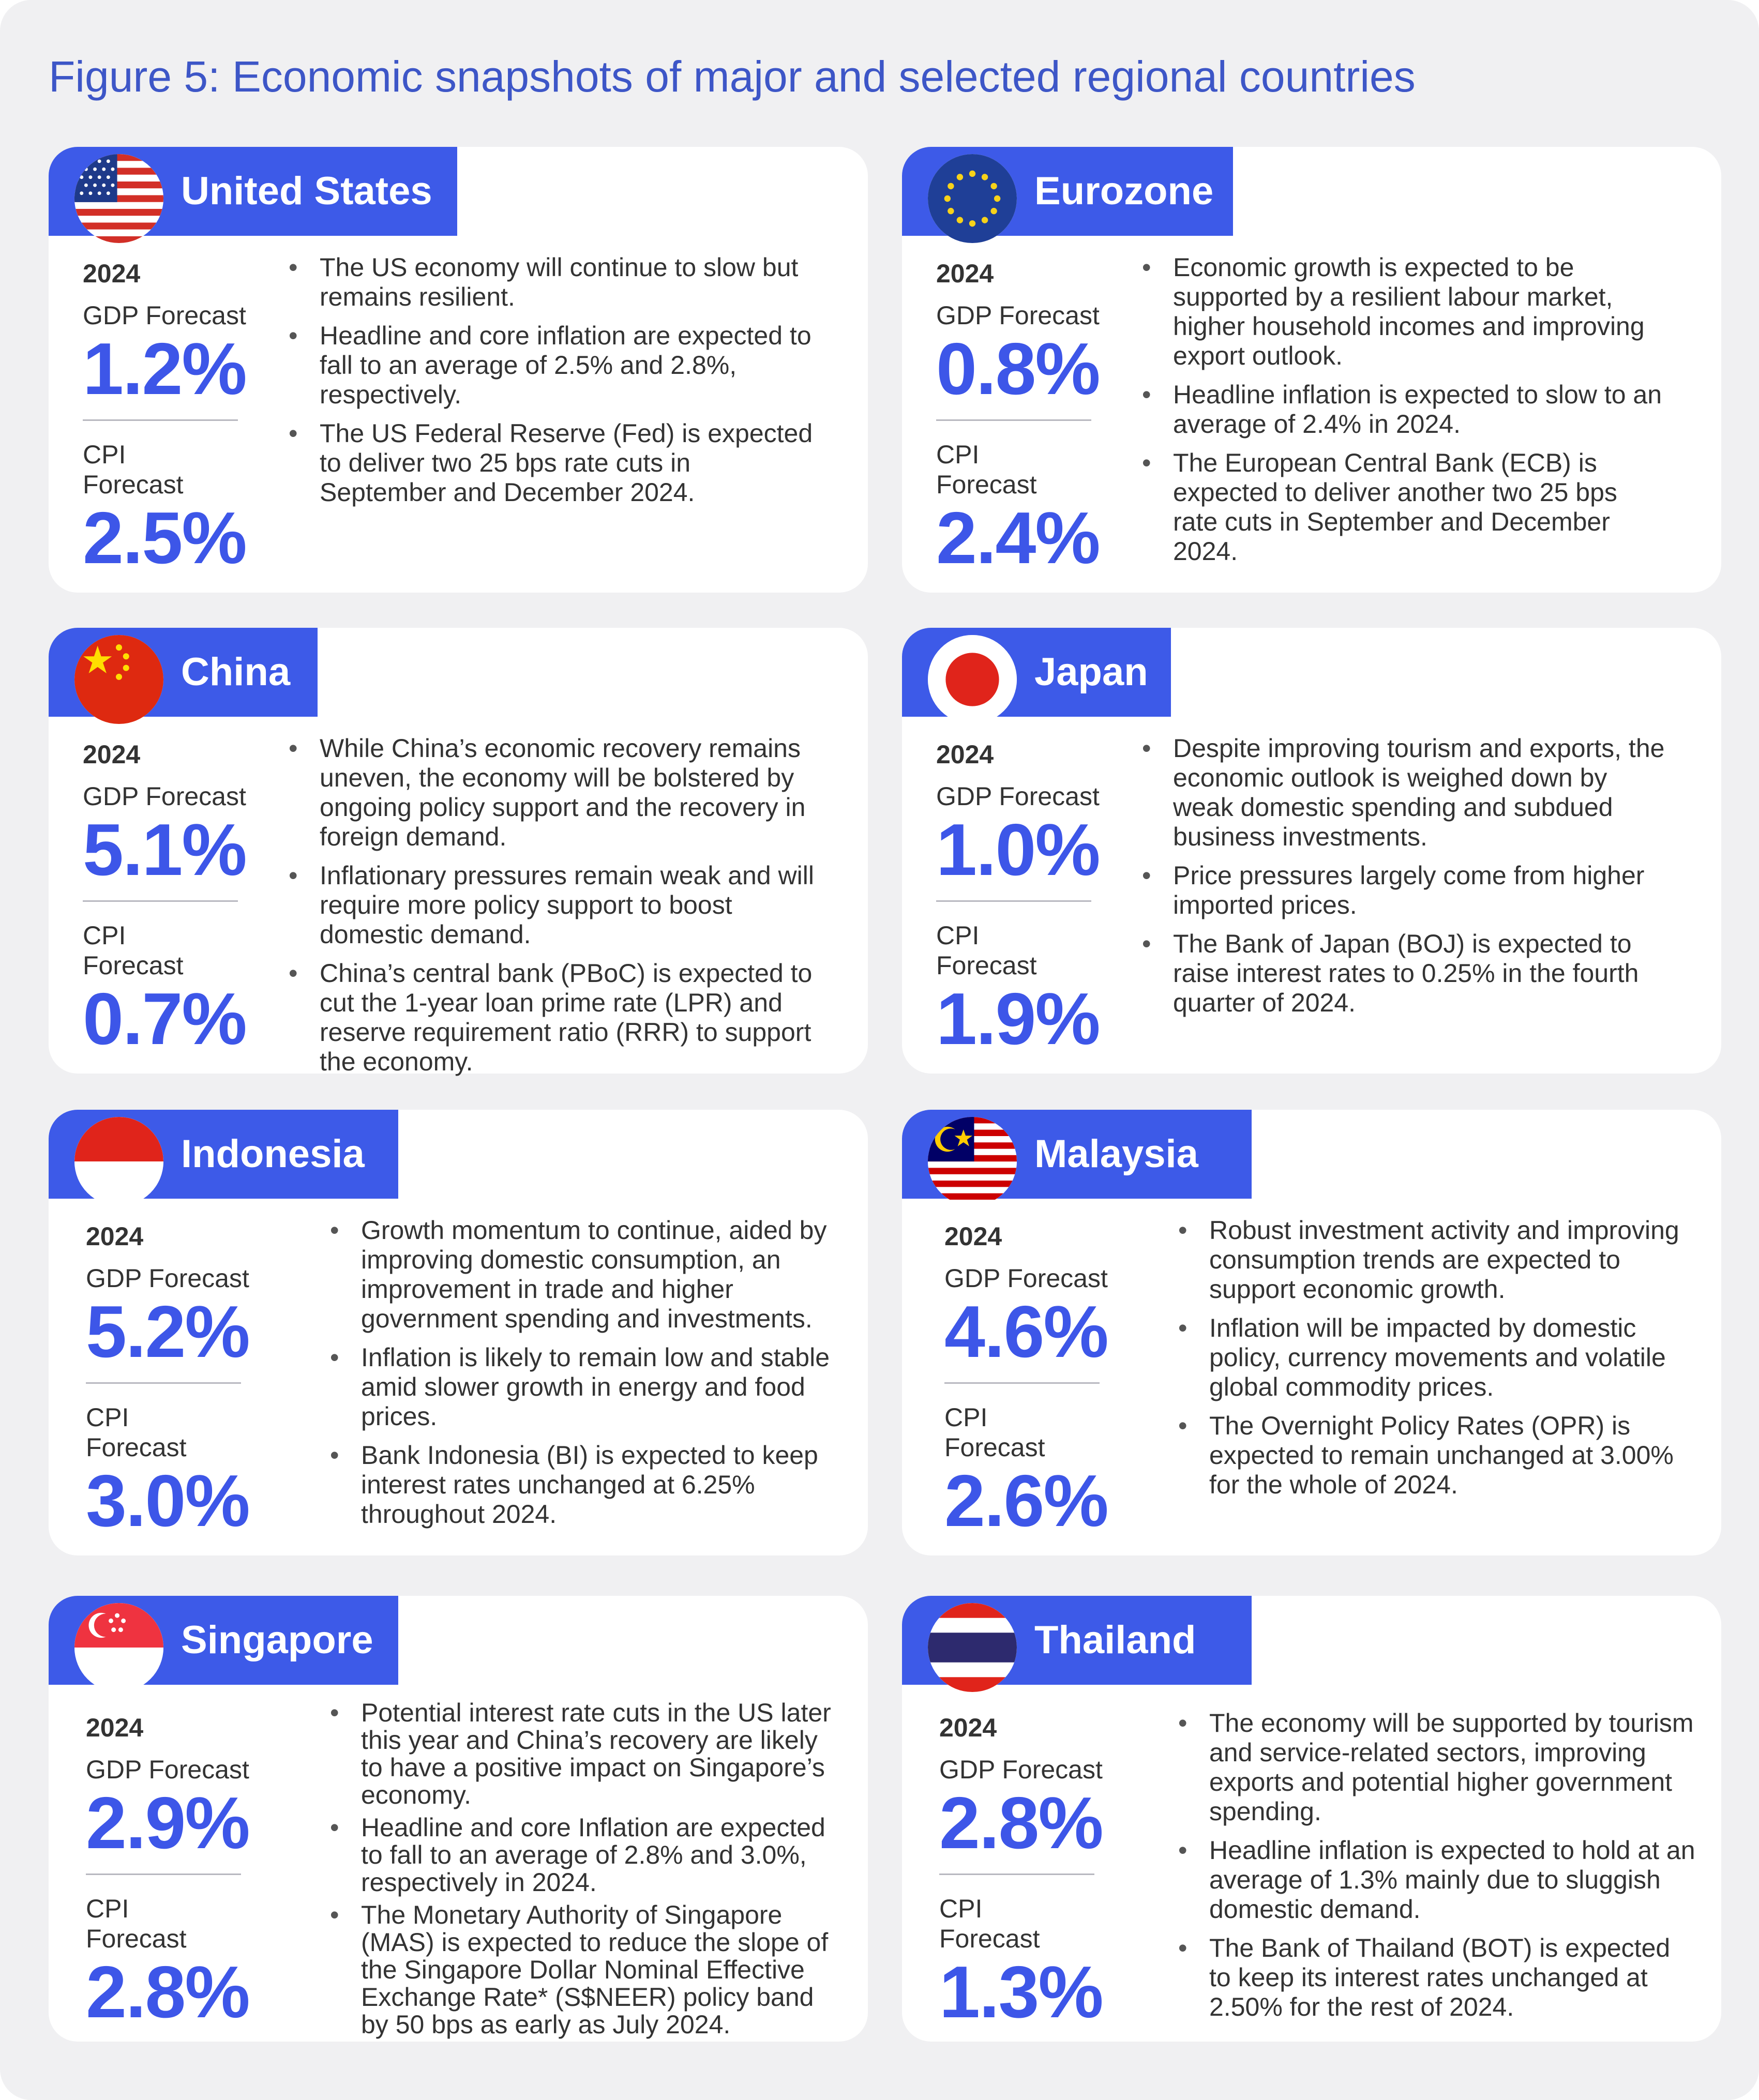 The height and width of the screenshot is (2100, 1759). What do you see at coordinates (184, 1381) in the screenshot?
I see `forecast-stats: 2024 GDP Forecast 5.2% CPI Forecast 3.0%` at bounding box center [184, 1381].